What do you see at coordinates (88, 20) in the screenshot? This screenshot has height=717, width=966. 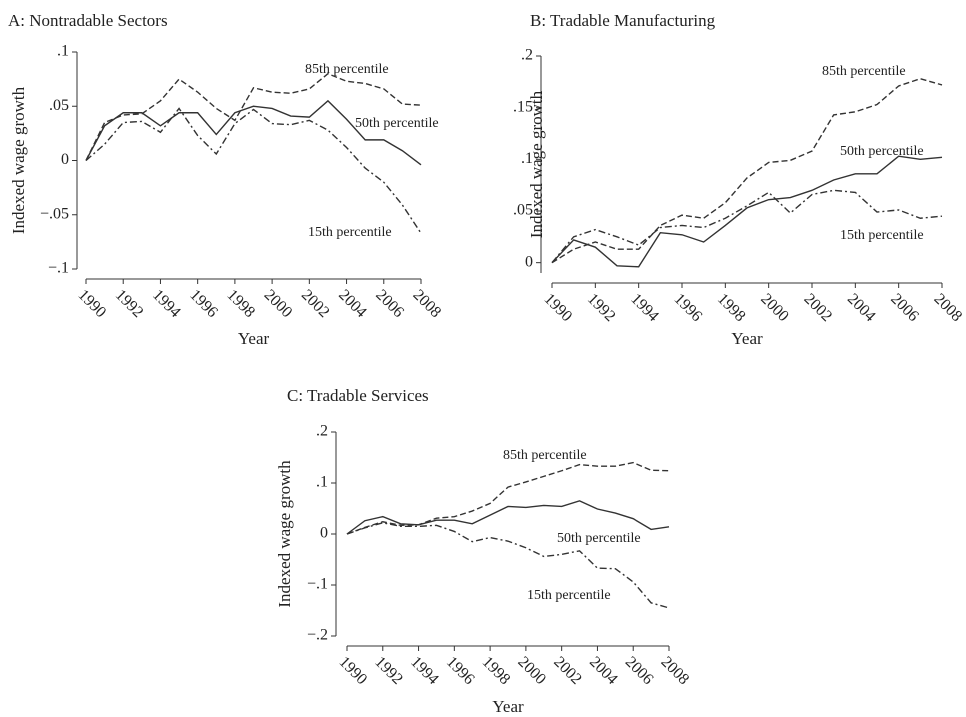 I see `panel-title: A: Nontradable Sectors` at bounding box center [88, 20].